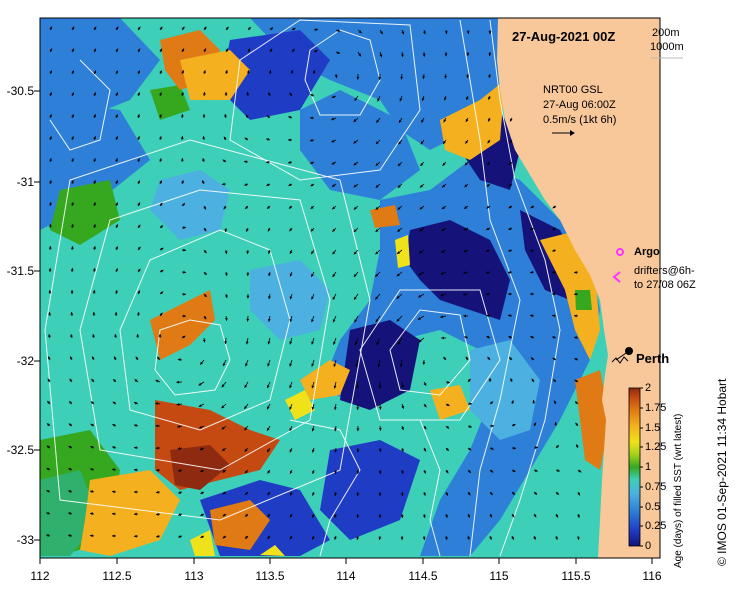  Describe the element at coordinates (653, 358) in the screenshot. I see `city-label-perth: Perth` at that location.